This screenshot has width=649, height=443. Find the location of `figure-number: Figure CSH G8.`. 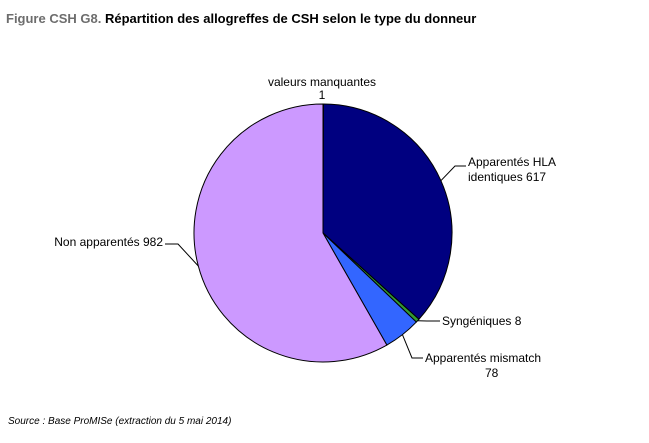

figure-number: Figure CSH G8. is located at coordinates (54, 18).